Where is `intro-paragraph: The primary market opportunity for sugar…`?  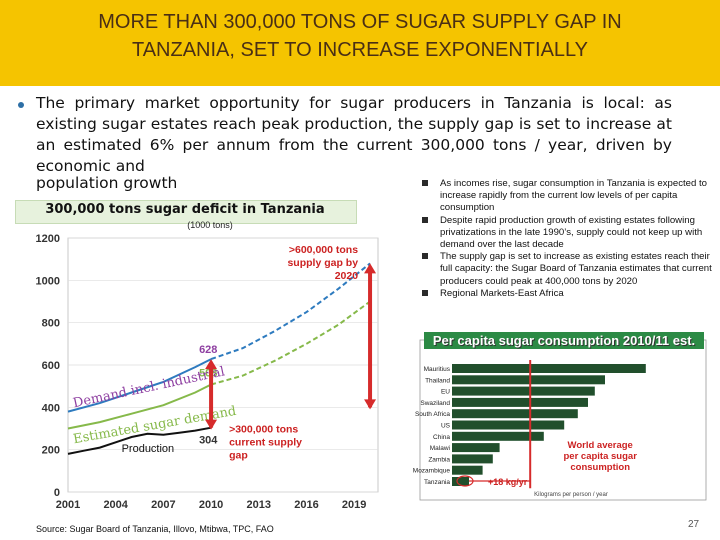 intro-paragraph: The primary market opportunity for sugar… is located at coordinates (354, 134).